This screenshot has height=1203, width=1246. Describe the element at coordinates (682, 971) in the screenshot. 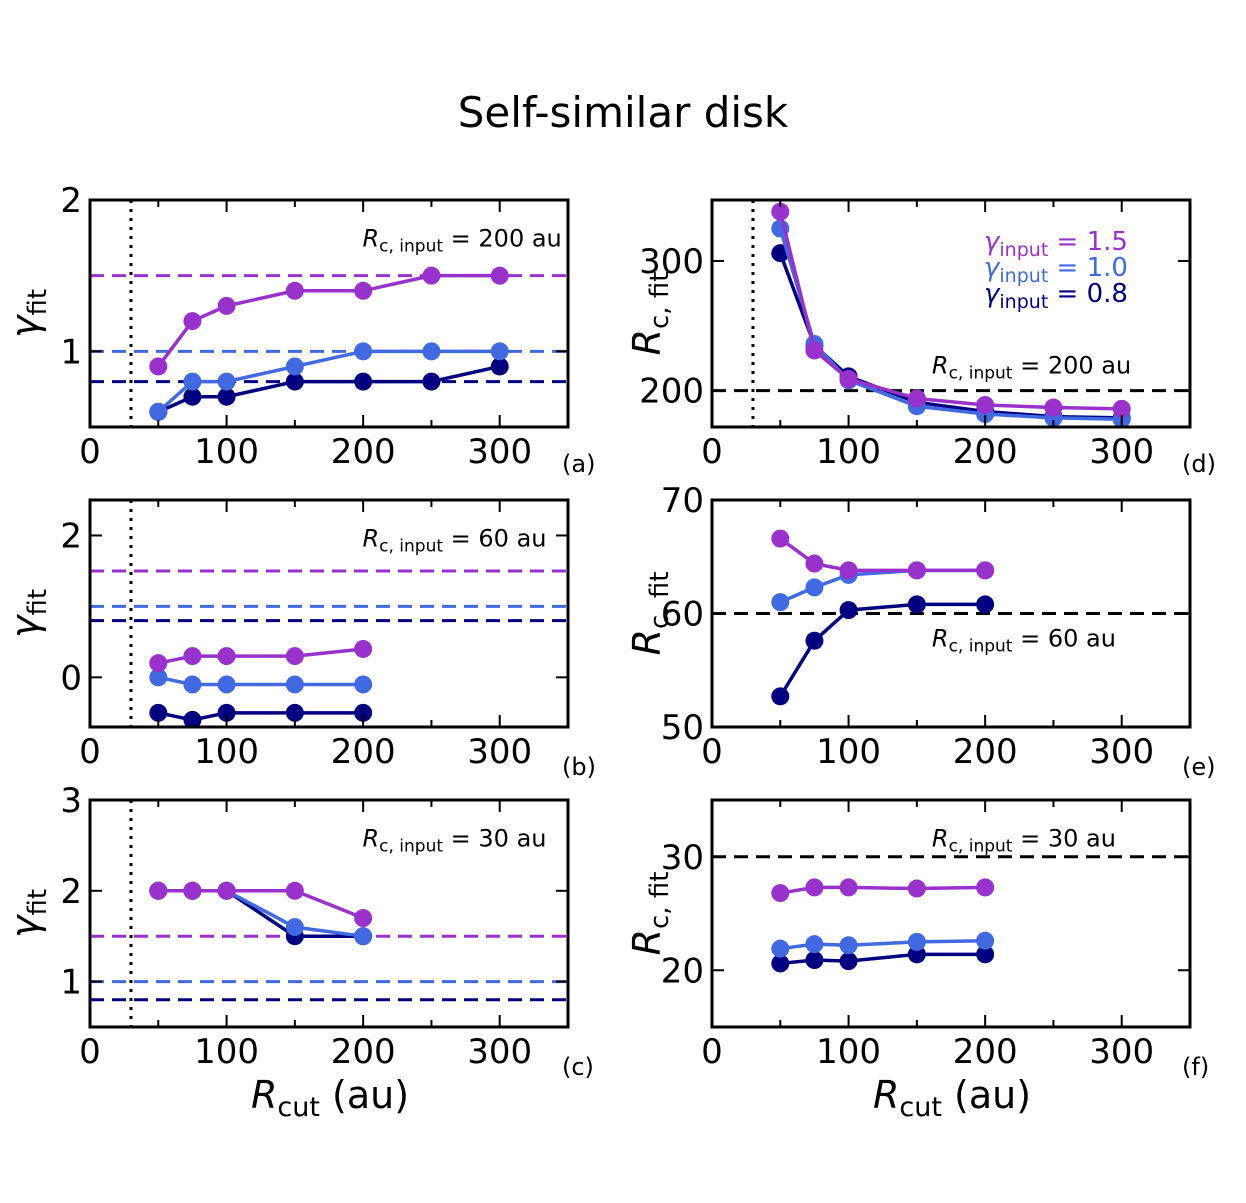

I see `y-tick-label: 20` at that location.